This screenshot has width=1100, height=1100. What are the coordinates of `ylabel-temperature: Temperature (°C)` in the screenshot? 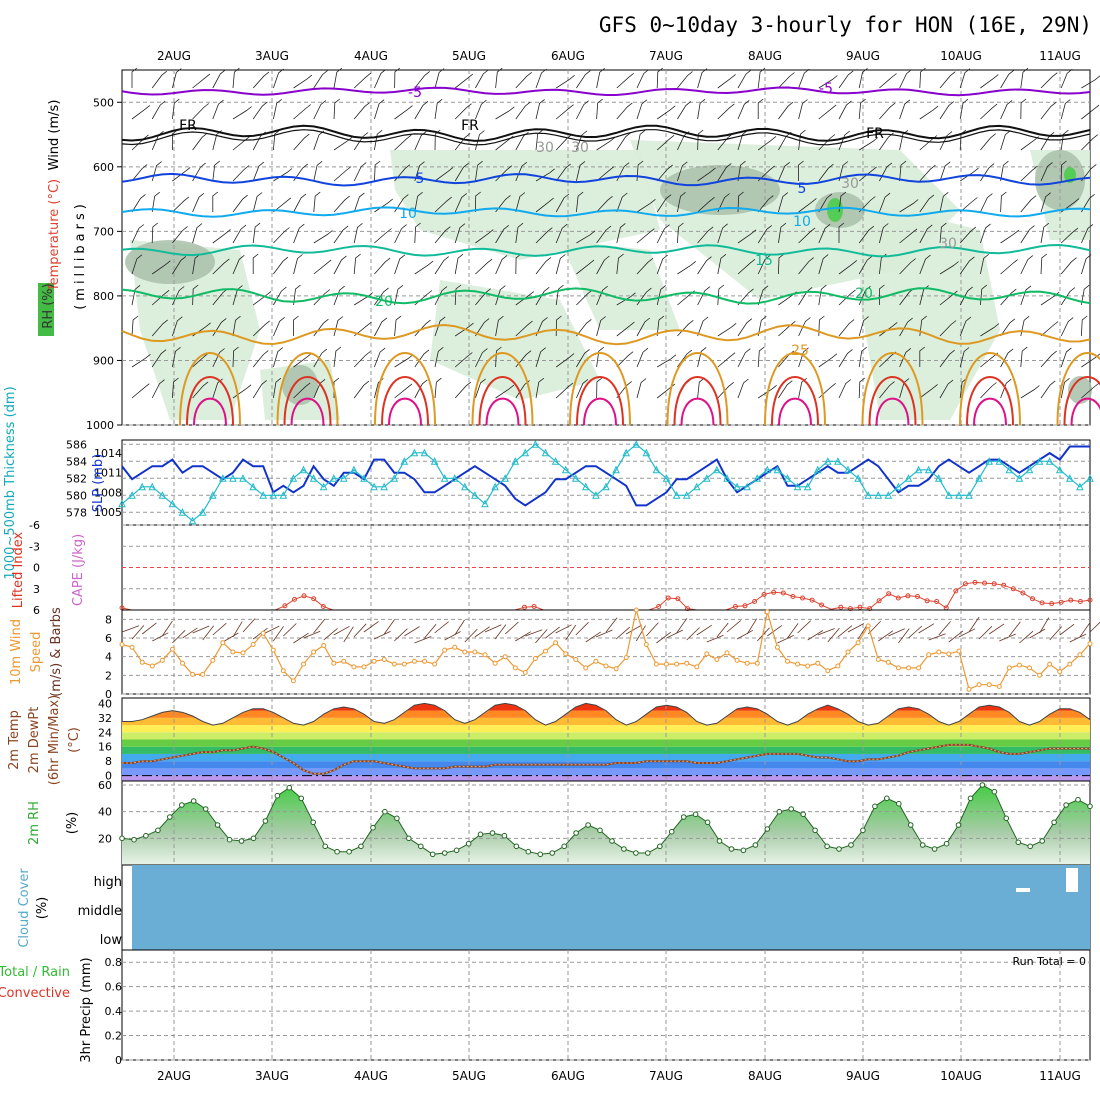 It's located at (54, 235).